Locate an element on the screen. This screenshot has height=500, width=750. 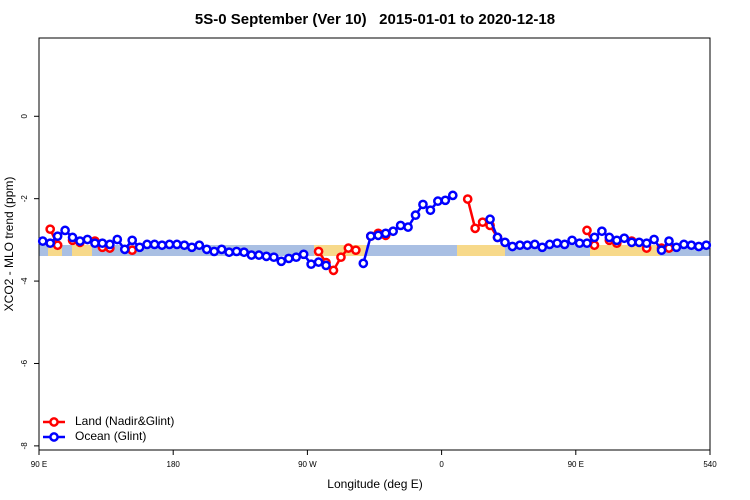
x-axis-label: Longitude (deg E) is located at coordinates (374, 484).